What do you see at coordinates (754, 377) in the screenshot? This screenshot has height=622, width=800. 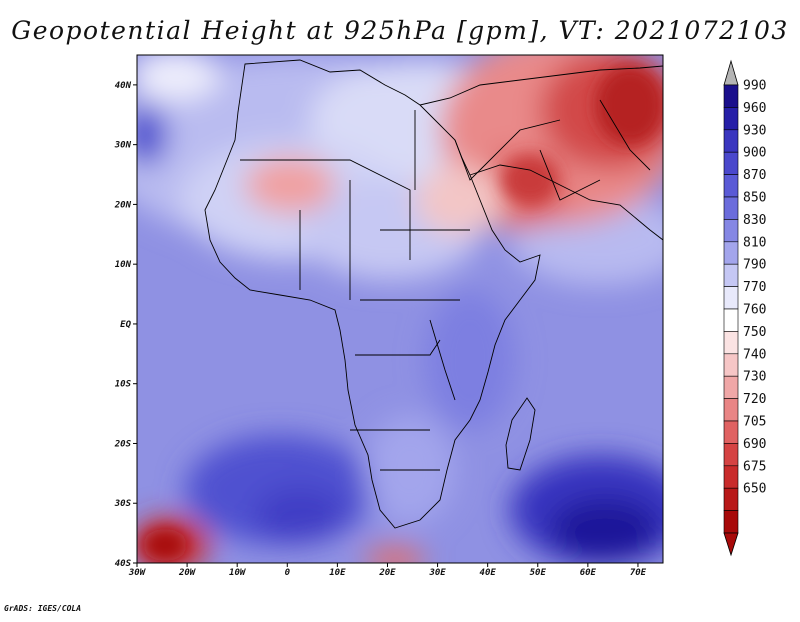 I see `colorbar-label: 730` at bounding box center [754, 377].